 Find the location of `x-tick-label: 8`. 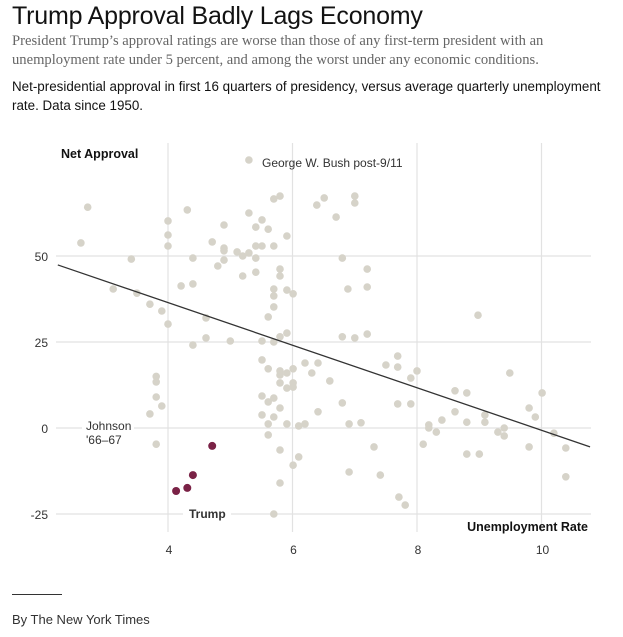

x-tick-label: 8 is located at coordinates (418, 550).